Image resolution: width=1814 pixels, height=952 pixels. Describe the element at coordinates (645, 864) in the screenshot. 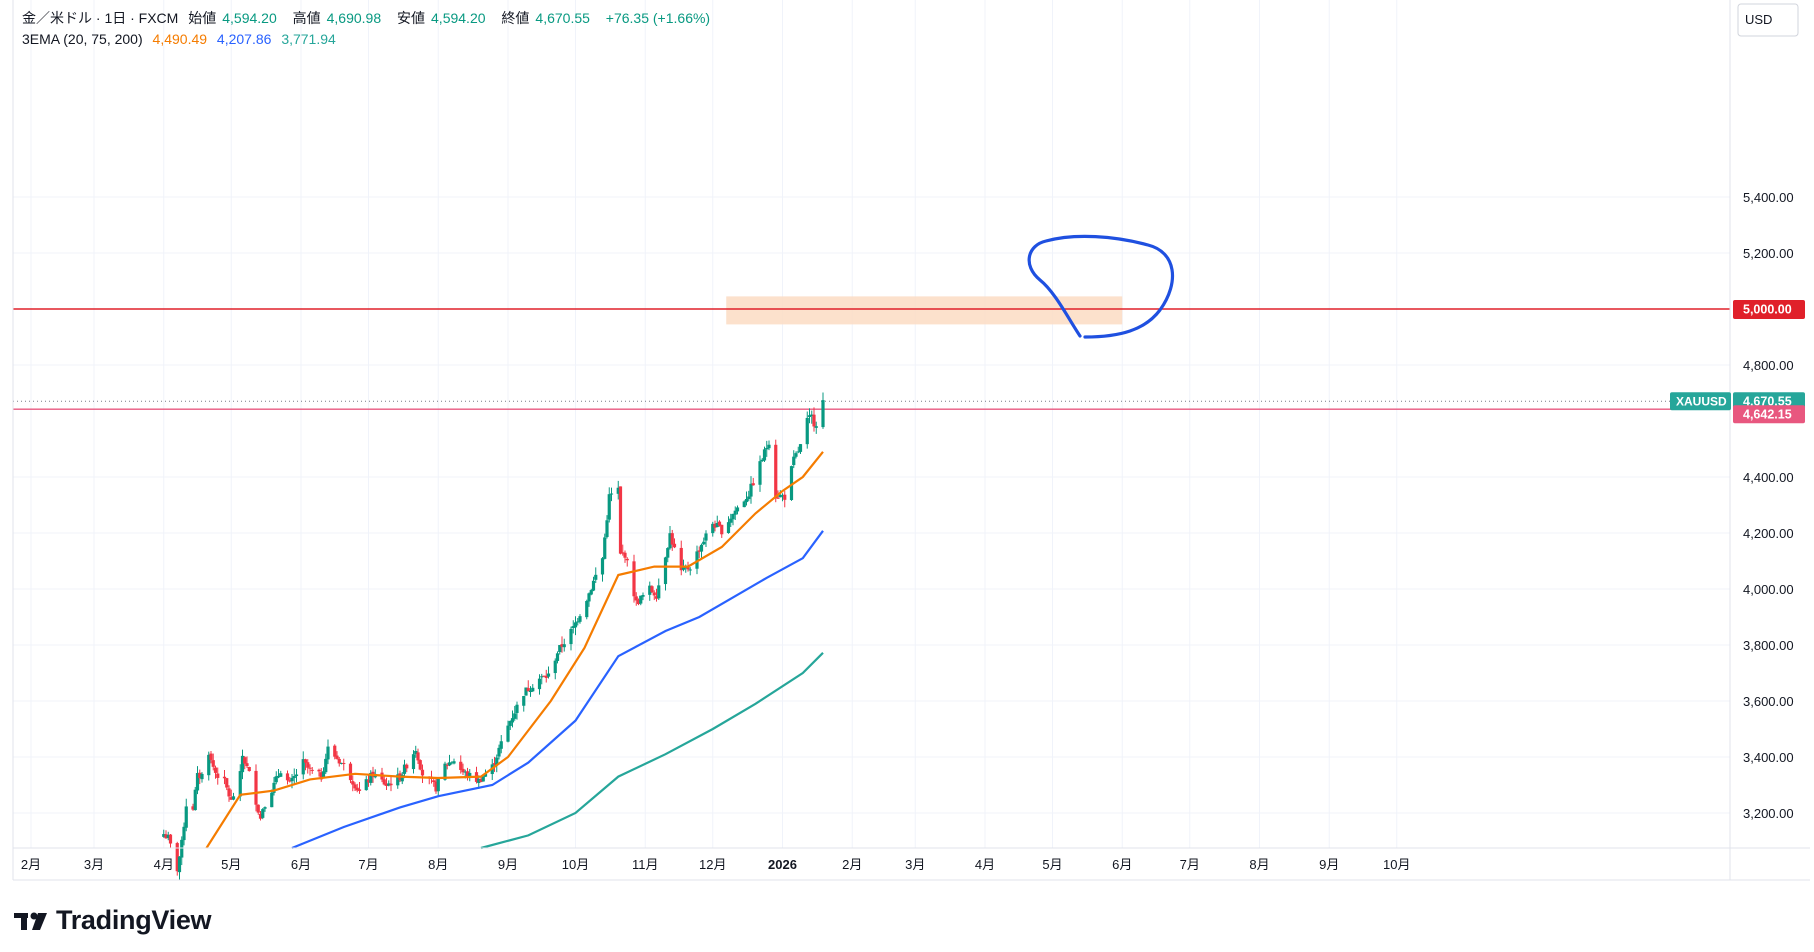

I see `time-tick-label: 11月` at that location.